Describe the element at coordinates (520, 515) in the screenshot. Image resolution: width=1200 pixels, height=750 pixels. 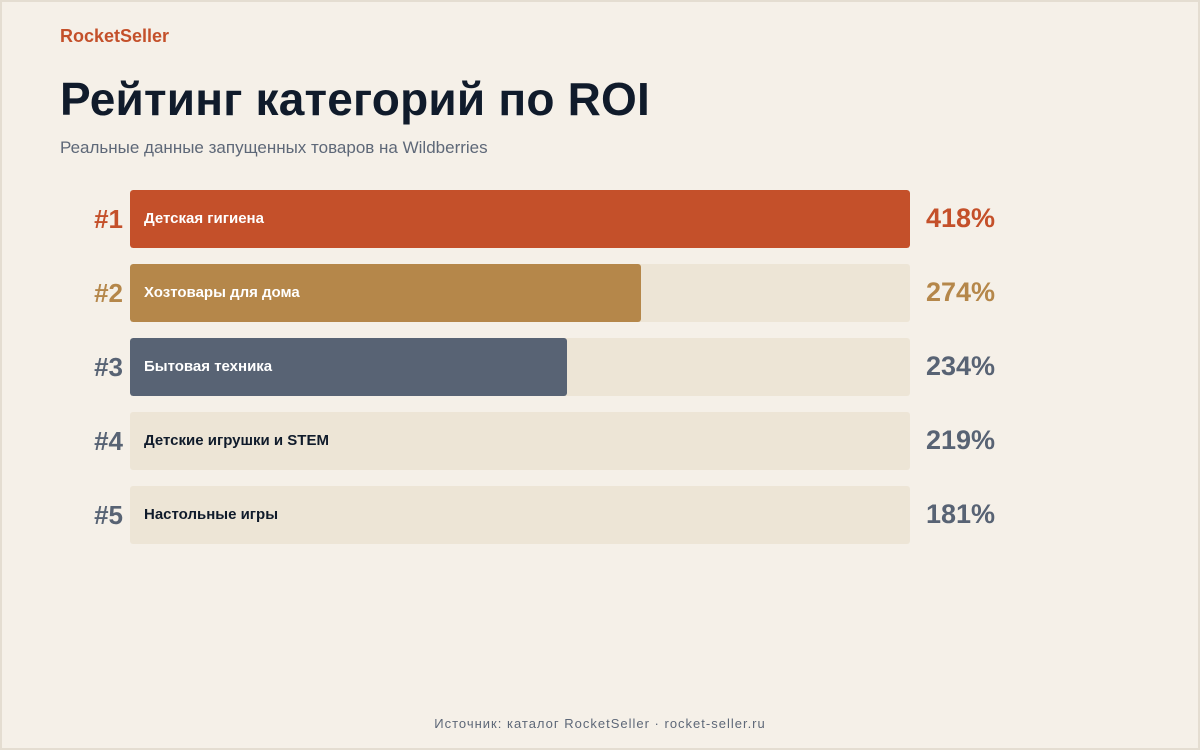
I see `bar-track: Настольные игры` at that location.